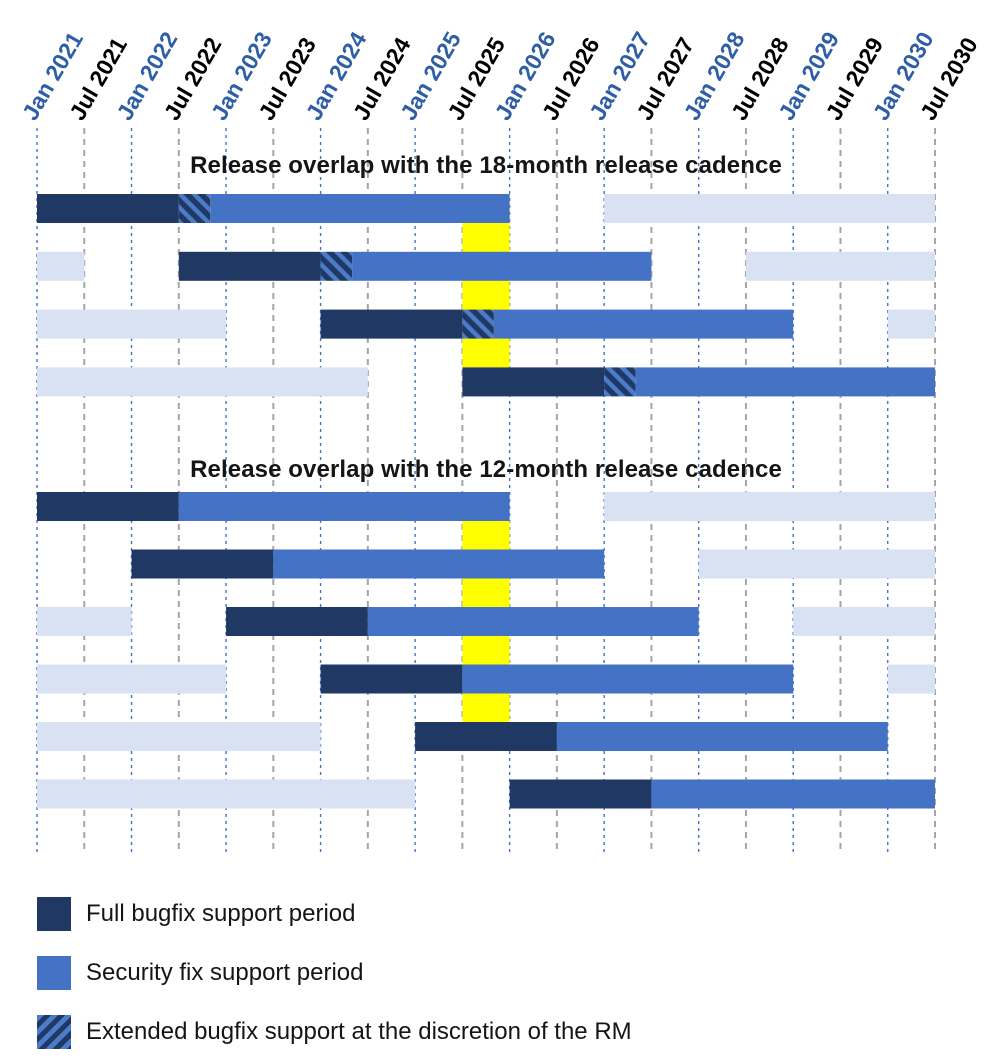 This screenshot has height=1058, width=1000. What do you see at coordinates (54, 973) in the screenshot?
I see `legend-swatch-security-fix` at bounding box center [54, 973].